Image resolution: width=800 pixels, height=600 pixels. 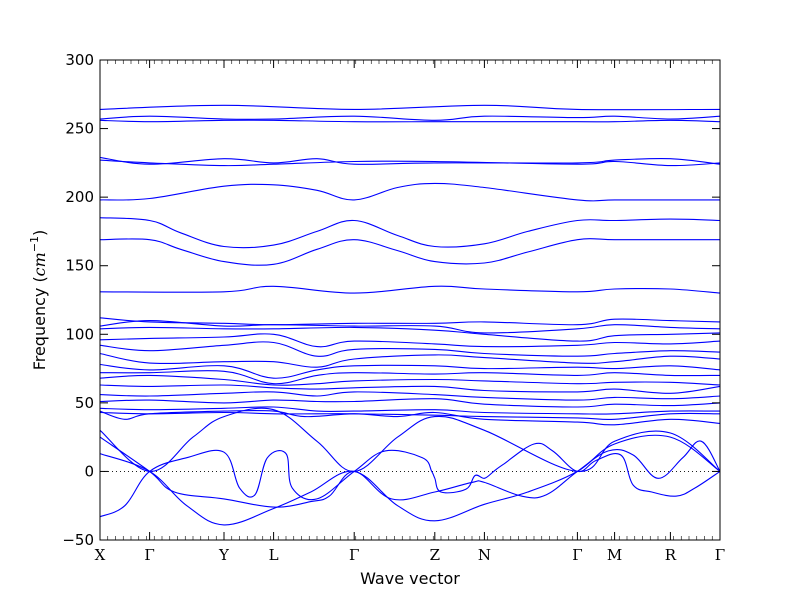 What do you see at coordinates (79, 266) in the screenshot?
I see `y-tick-label-4: 150` at bounding box center [79, 266].